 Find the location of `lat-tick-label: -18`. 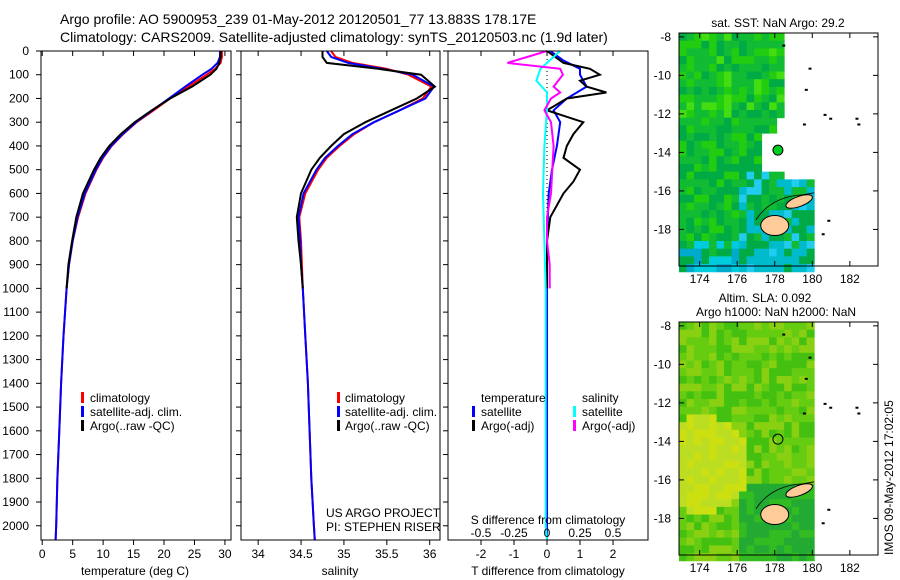

lat-tick-label: -18 is located at coordinates (663, 229).